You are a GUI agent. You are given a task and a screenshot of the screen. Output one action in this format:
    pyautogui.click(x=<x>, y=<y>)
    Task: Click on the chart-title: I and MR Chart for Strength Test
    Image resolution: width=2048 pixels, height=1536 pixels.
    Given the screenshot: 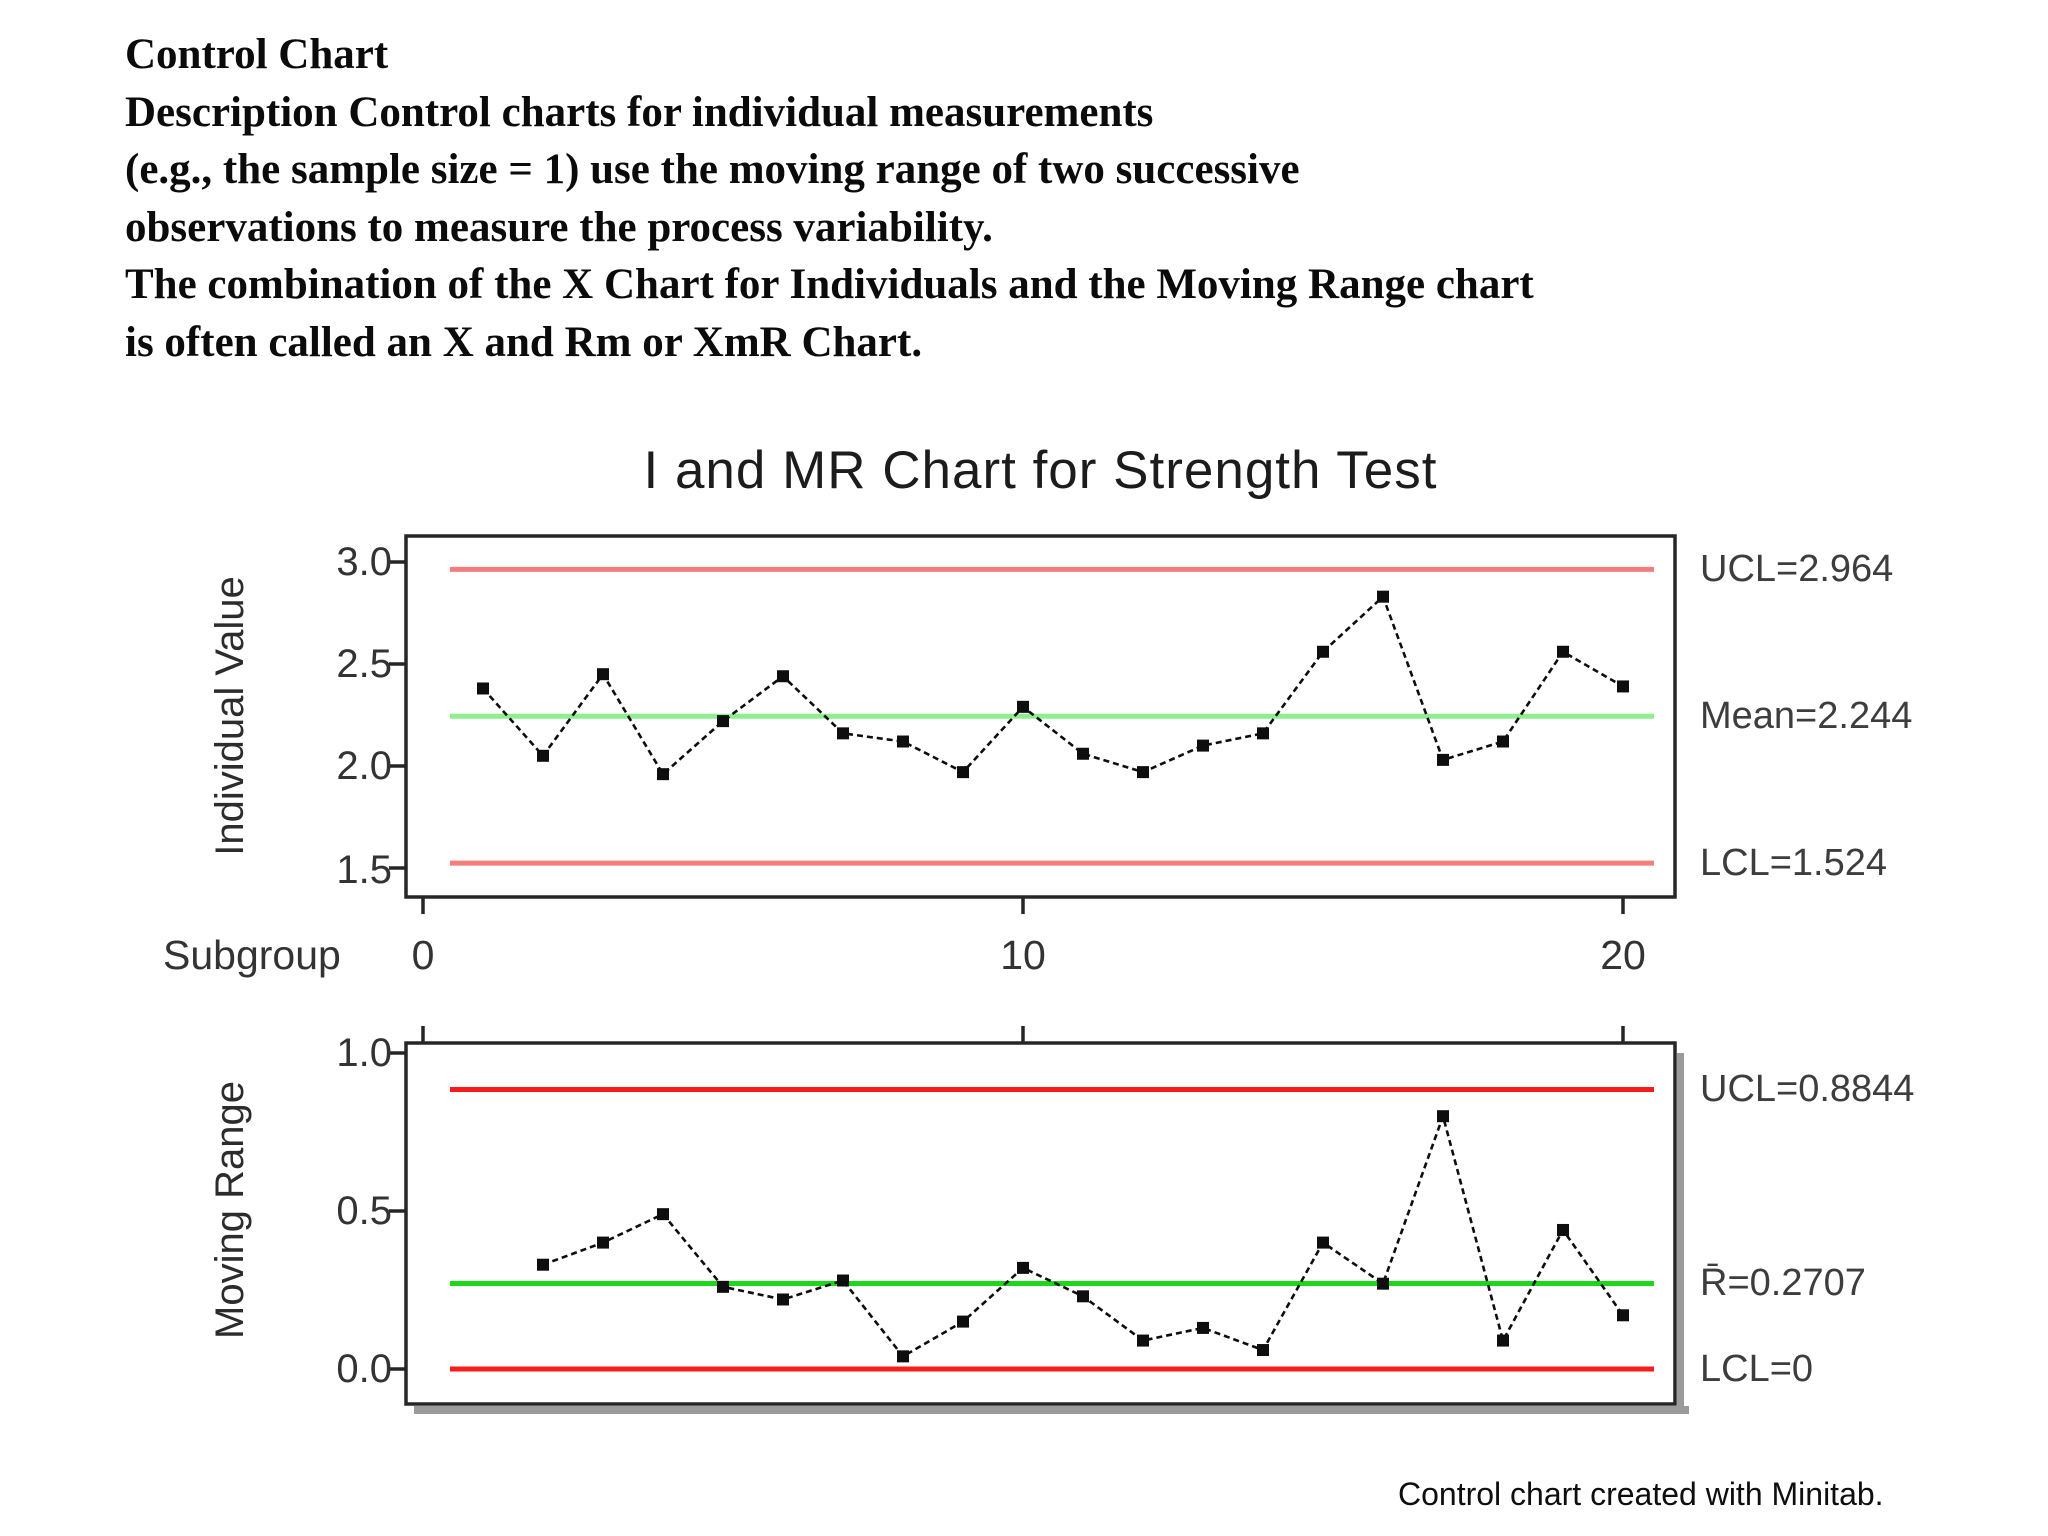 What is the action you would take?
    pyautogui.click(x=1040, y=470)
    